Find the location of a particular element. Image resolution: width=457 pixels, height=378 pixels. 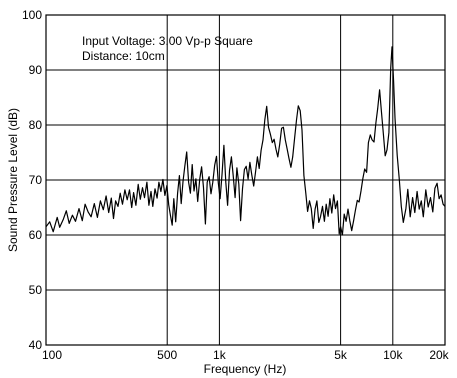

y-axis-label: Sound Pressure Level (dB) is located at coordinates (13, 180).